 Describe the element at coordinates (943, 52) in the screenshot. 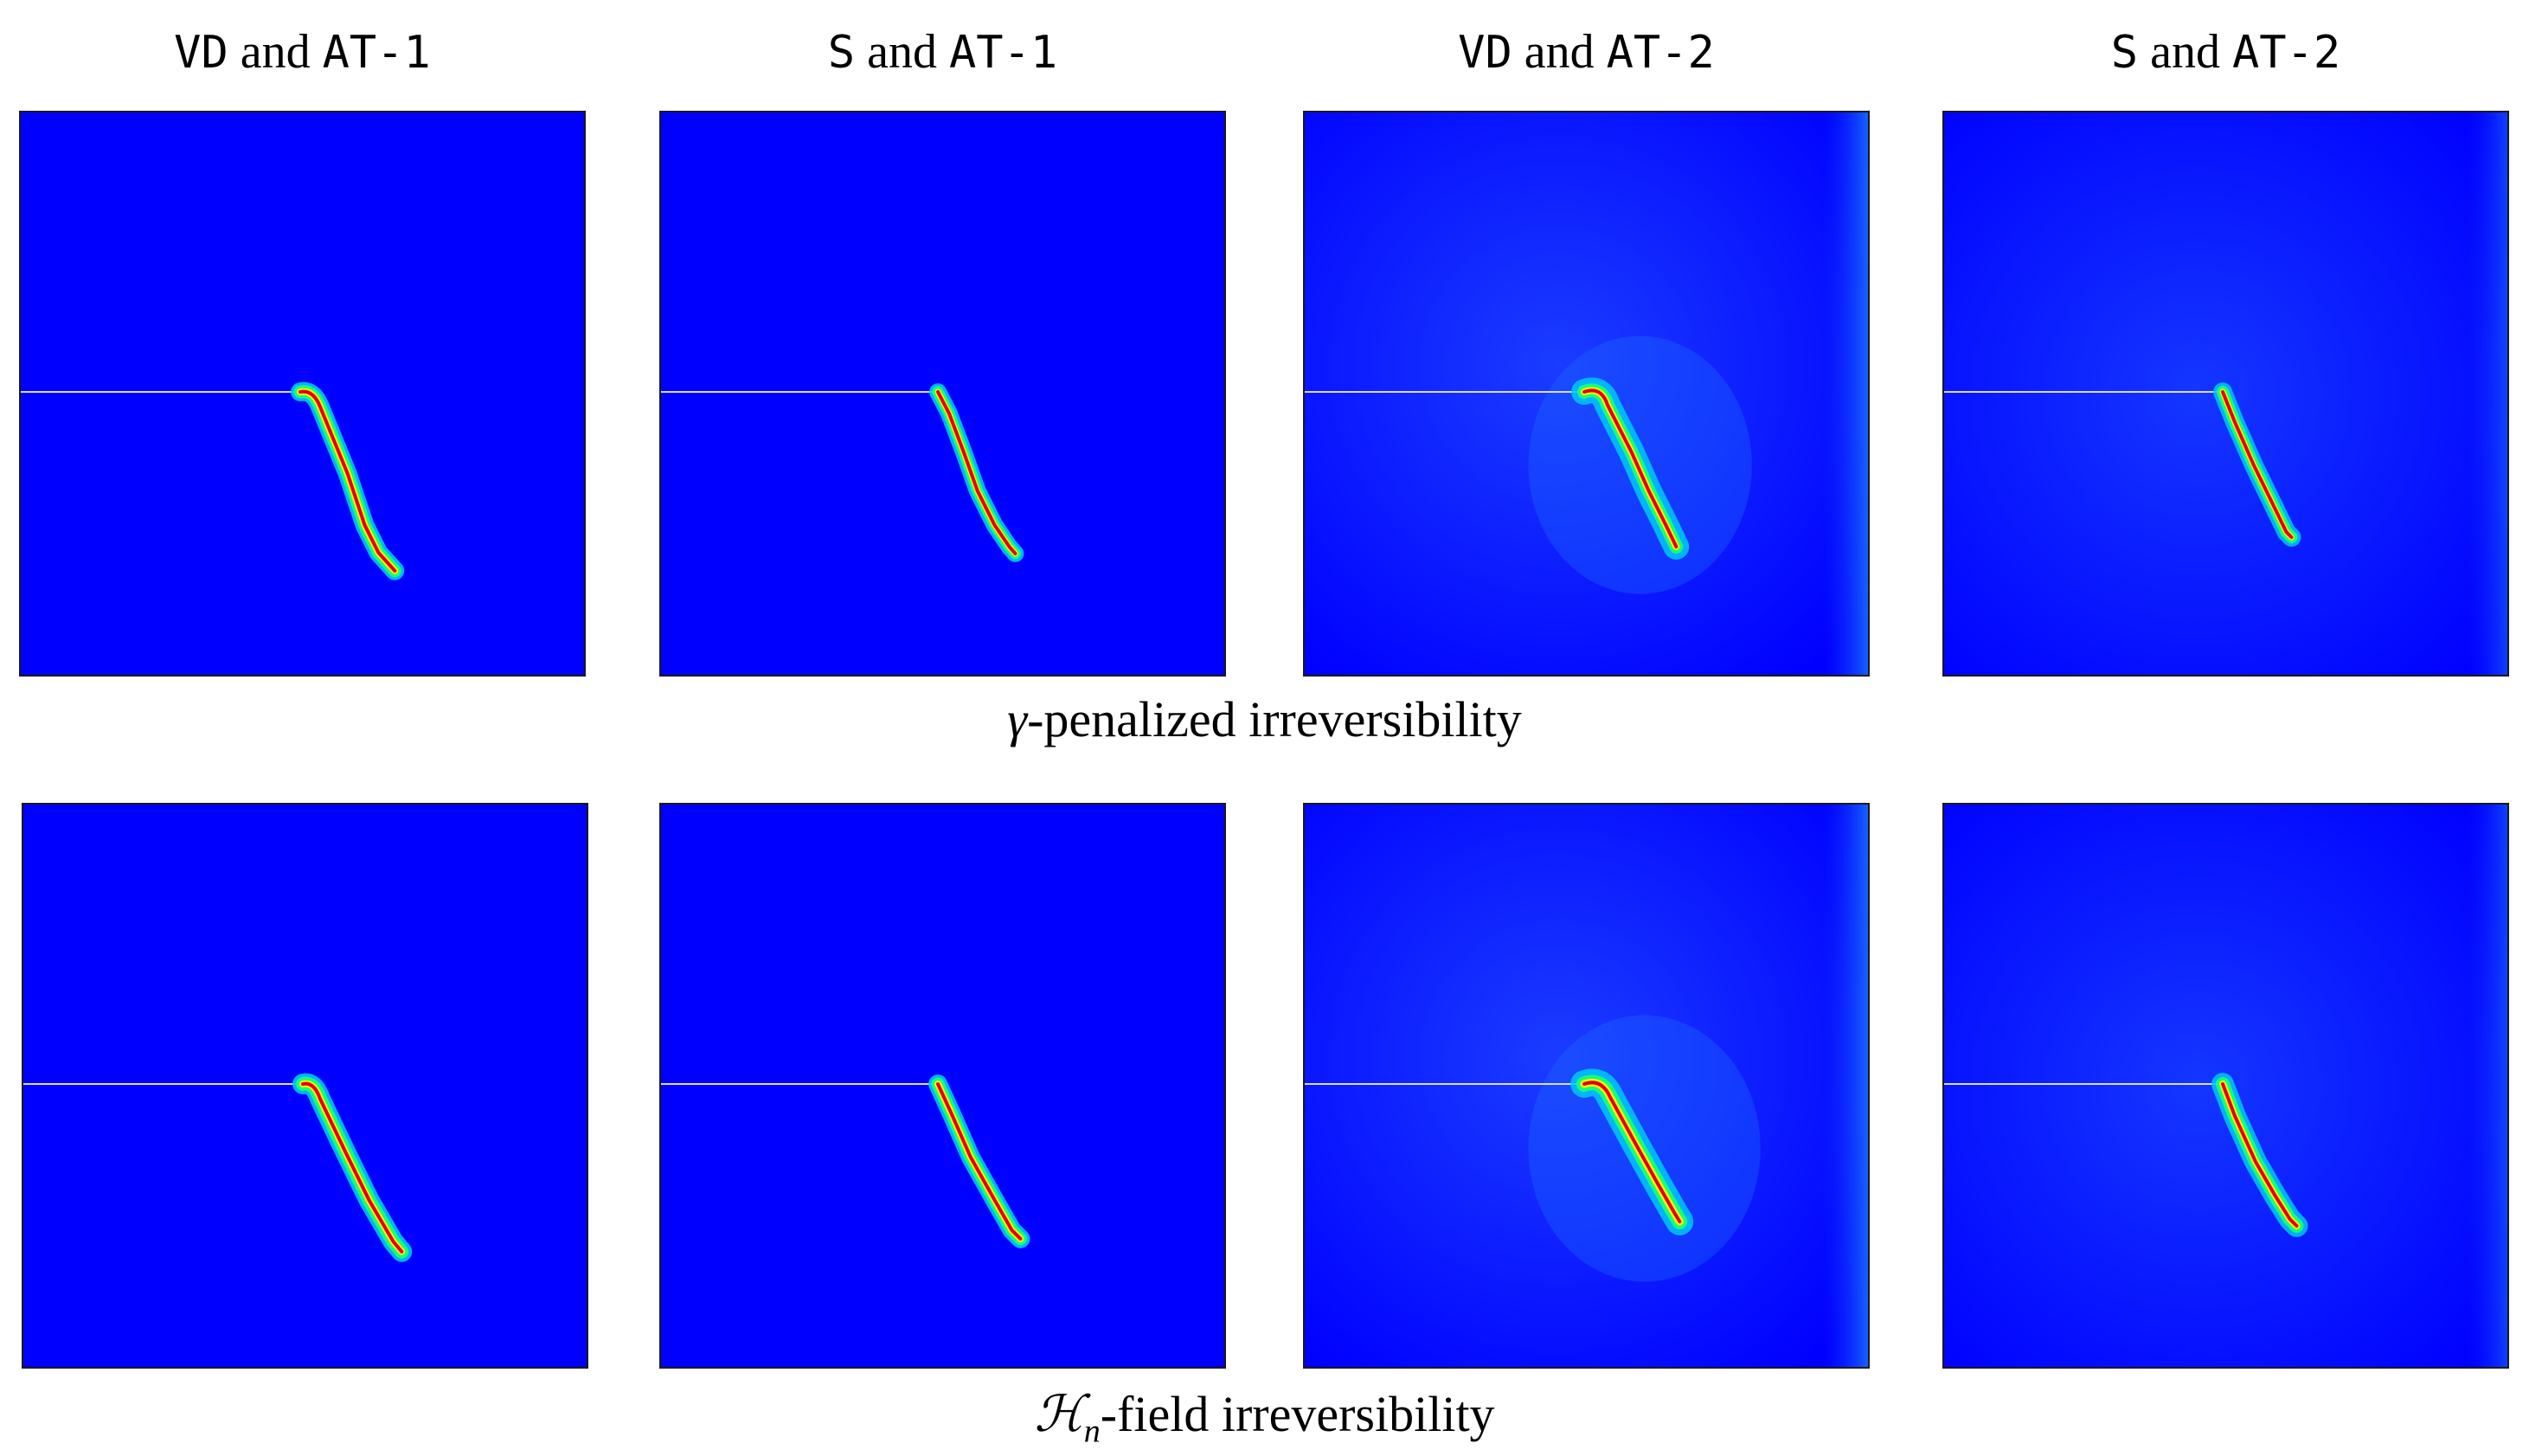

I see `column-title-2: S and AT-1` at that location.